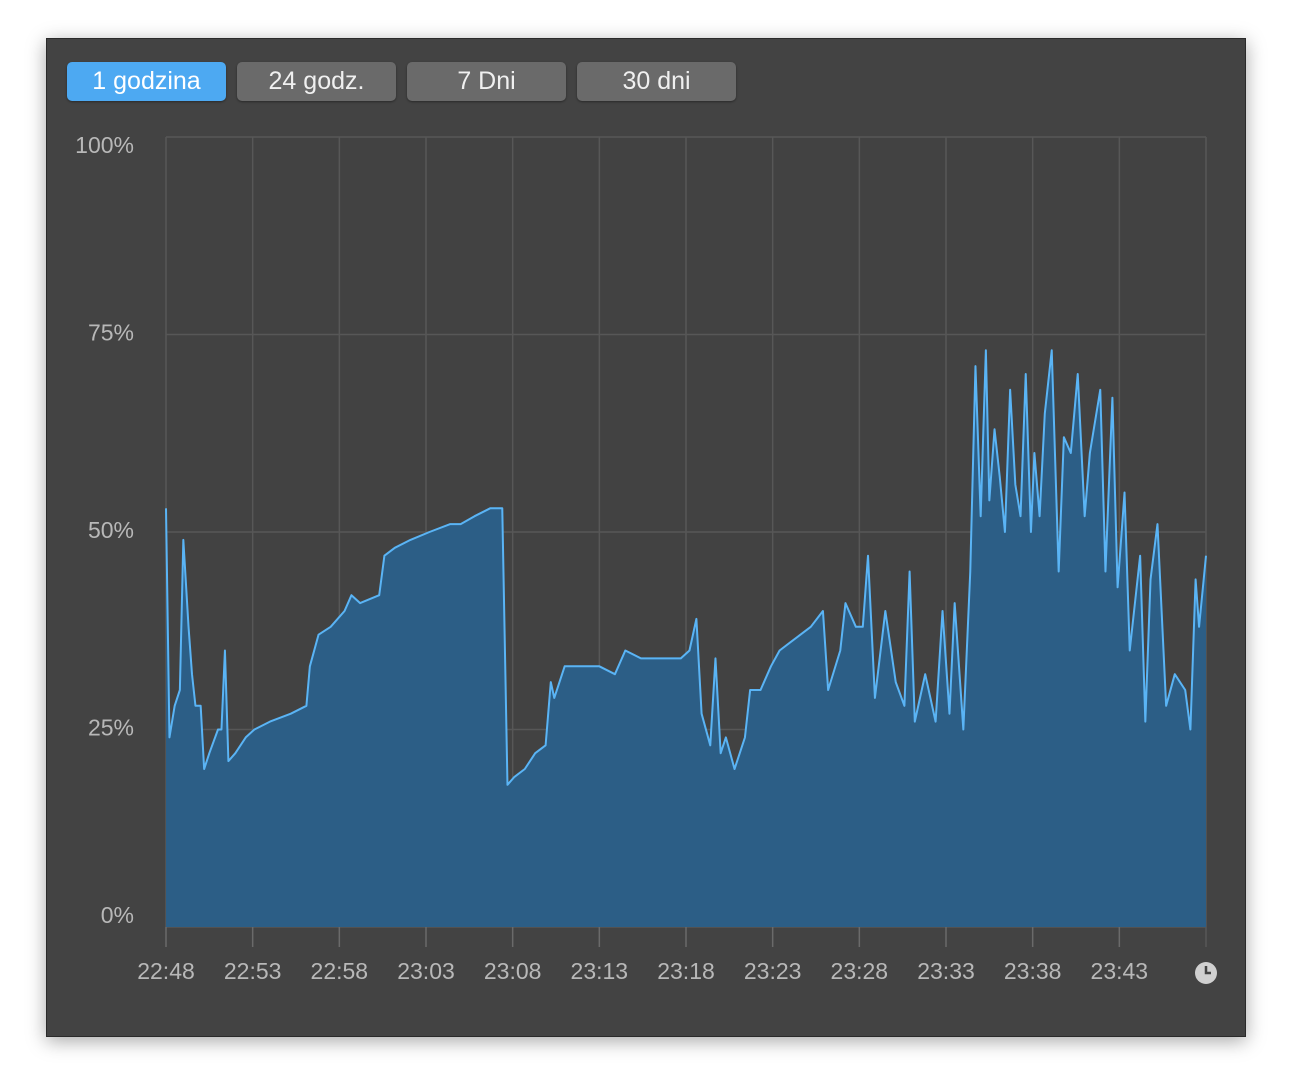 This screenshot has height=1092, width=1292. Describe the element at coordinates (1033, 971) in the screenshot. I see `x-tick-label: 23:38` at that location.